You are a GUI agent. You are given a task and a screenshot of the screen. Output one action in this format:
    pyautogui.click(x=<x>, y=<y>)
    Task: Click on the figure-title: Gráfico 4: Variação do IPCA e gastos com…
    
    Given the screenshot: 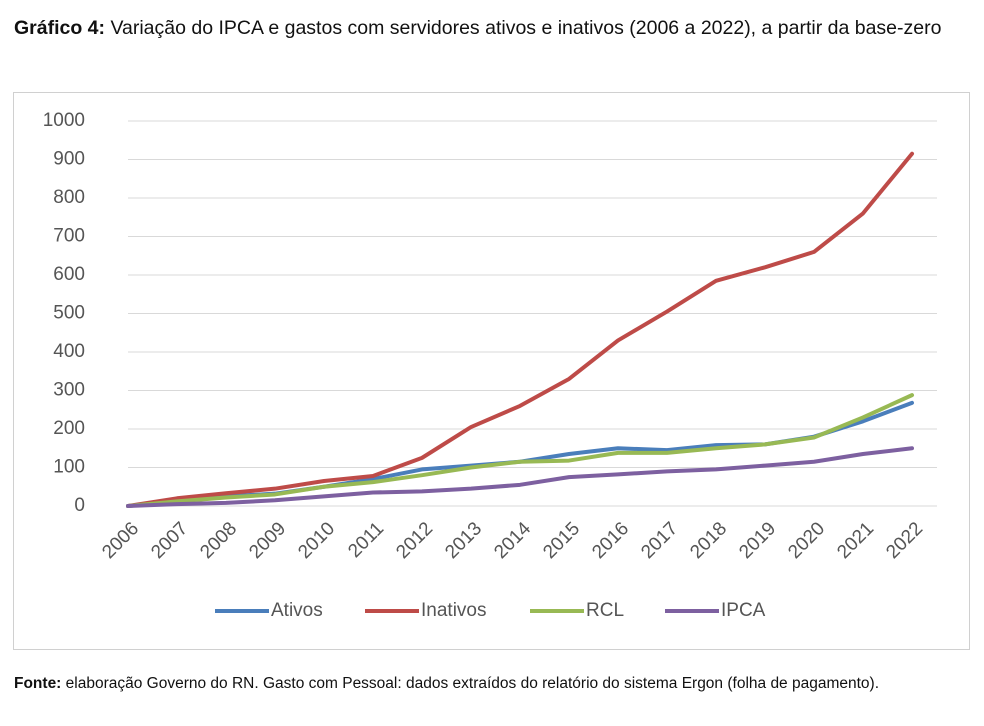 What is the action you would take?
    pyautogui.click(x=496, y=28)
    